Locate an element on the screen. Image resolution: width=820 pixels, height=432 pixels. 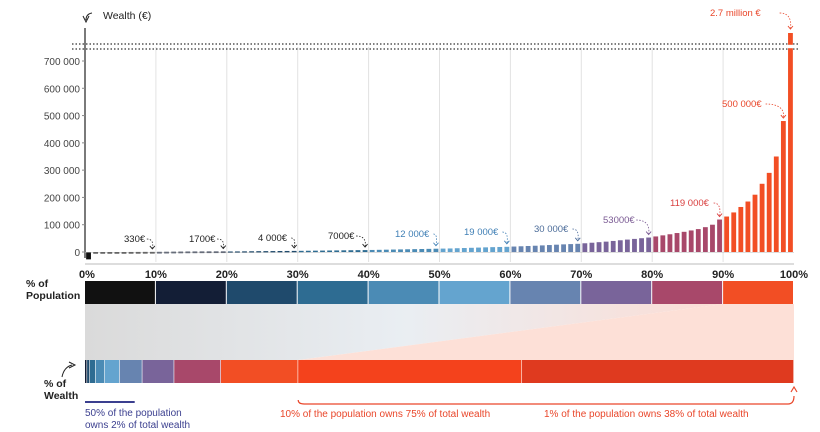
note-poorer-half-line1: 50% of the population is located at coordinates (133, 413).